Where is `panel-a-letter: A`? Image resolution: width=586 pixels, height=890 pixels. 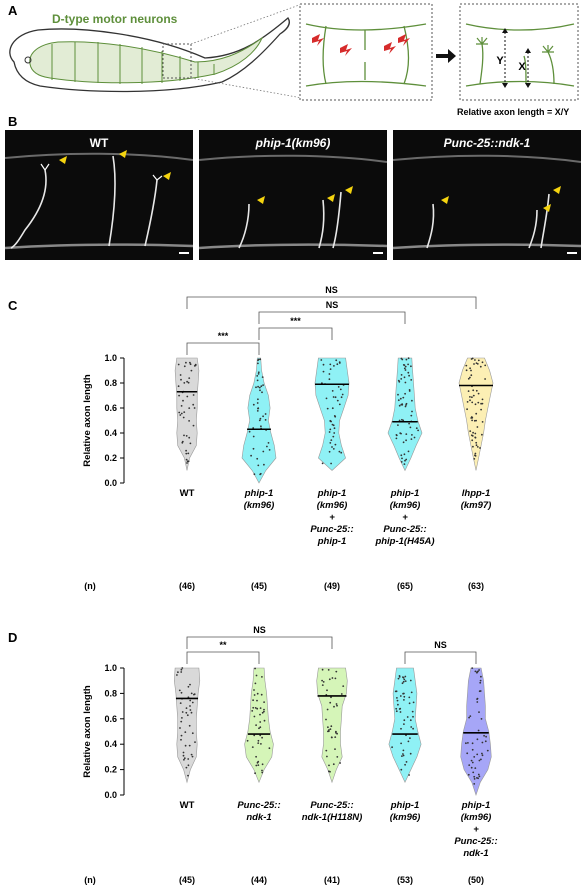 panel-a-letter: A is located at coordinates (13, 10).